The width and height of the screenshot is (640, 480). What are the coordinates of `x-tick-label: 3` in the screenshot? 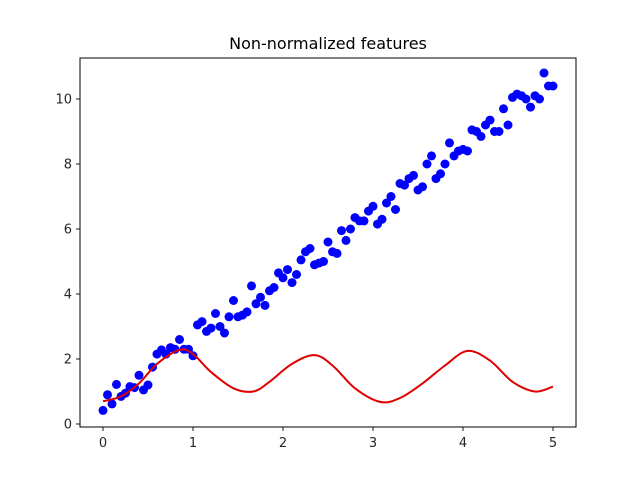 It's located at (373, 443).